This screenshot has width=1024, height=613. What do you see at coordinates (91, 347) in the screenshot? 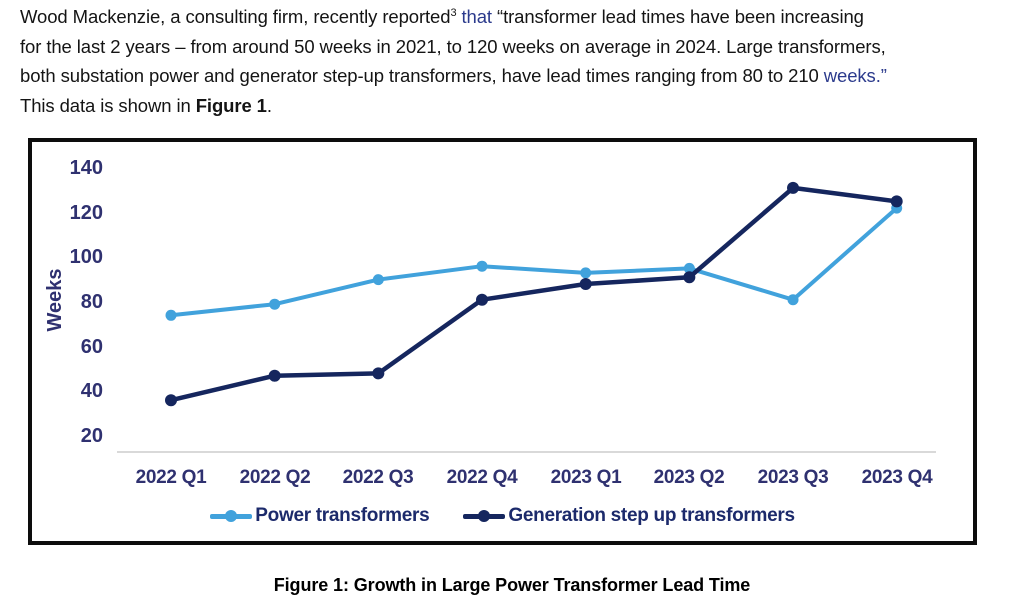
I see `y-tick-label: 60` at bounding box center [91, 347].